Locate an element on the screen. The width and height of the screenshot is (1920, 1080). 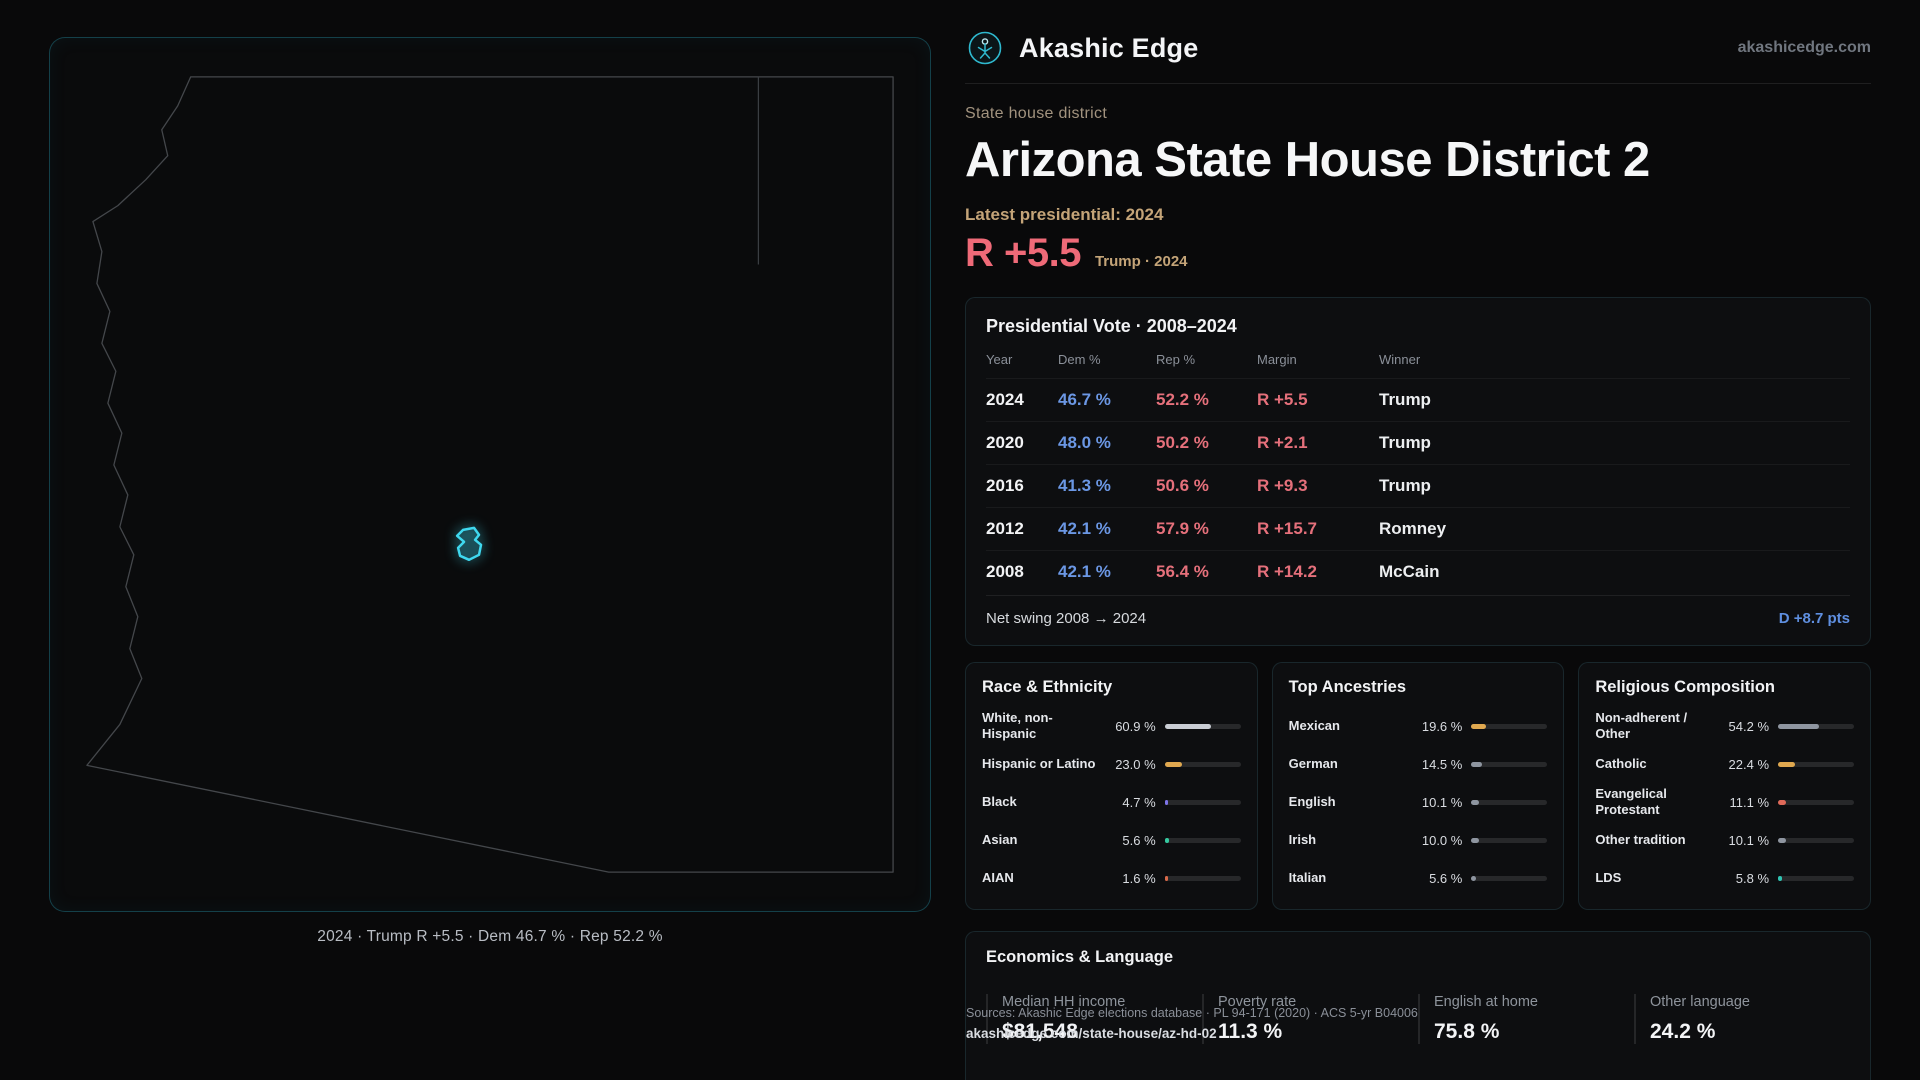
demo-value: 19.6 % is located at coordinates (1442, 726).